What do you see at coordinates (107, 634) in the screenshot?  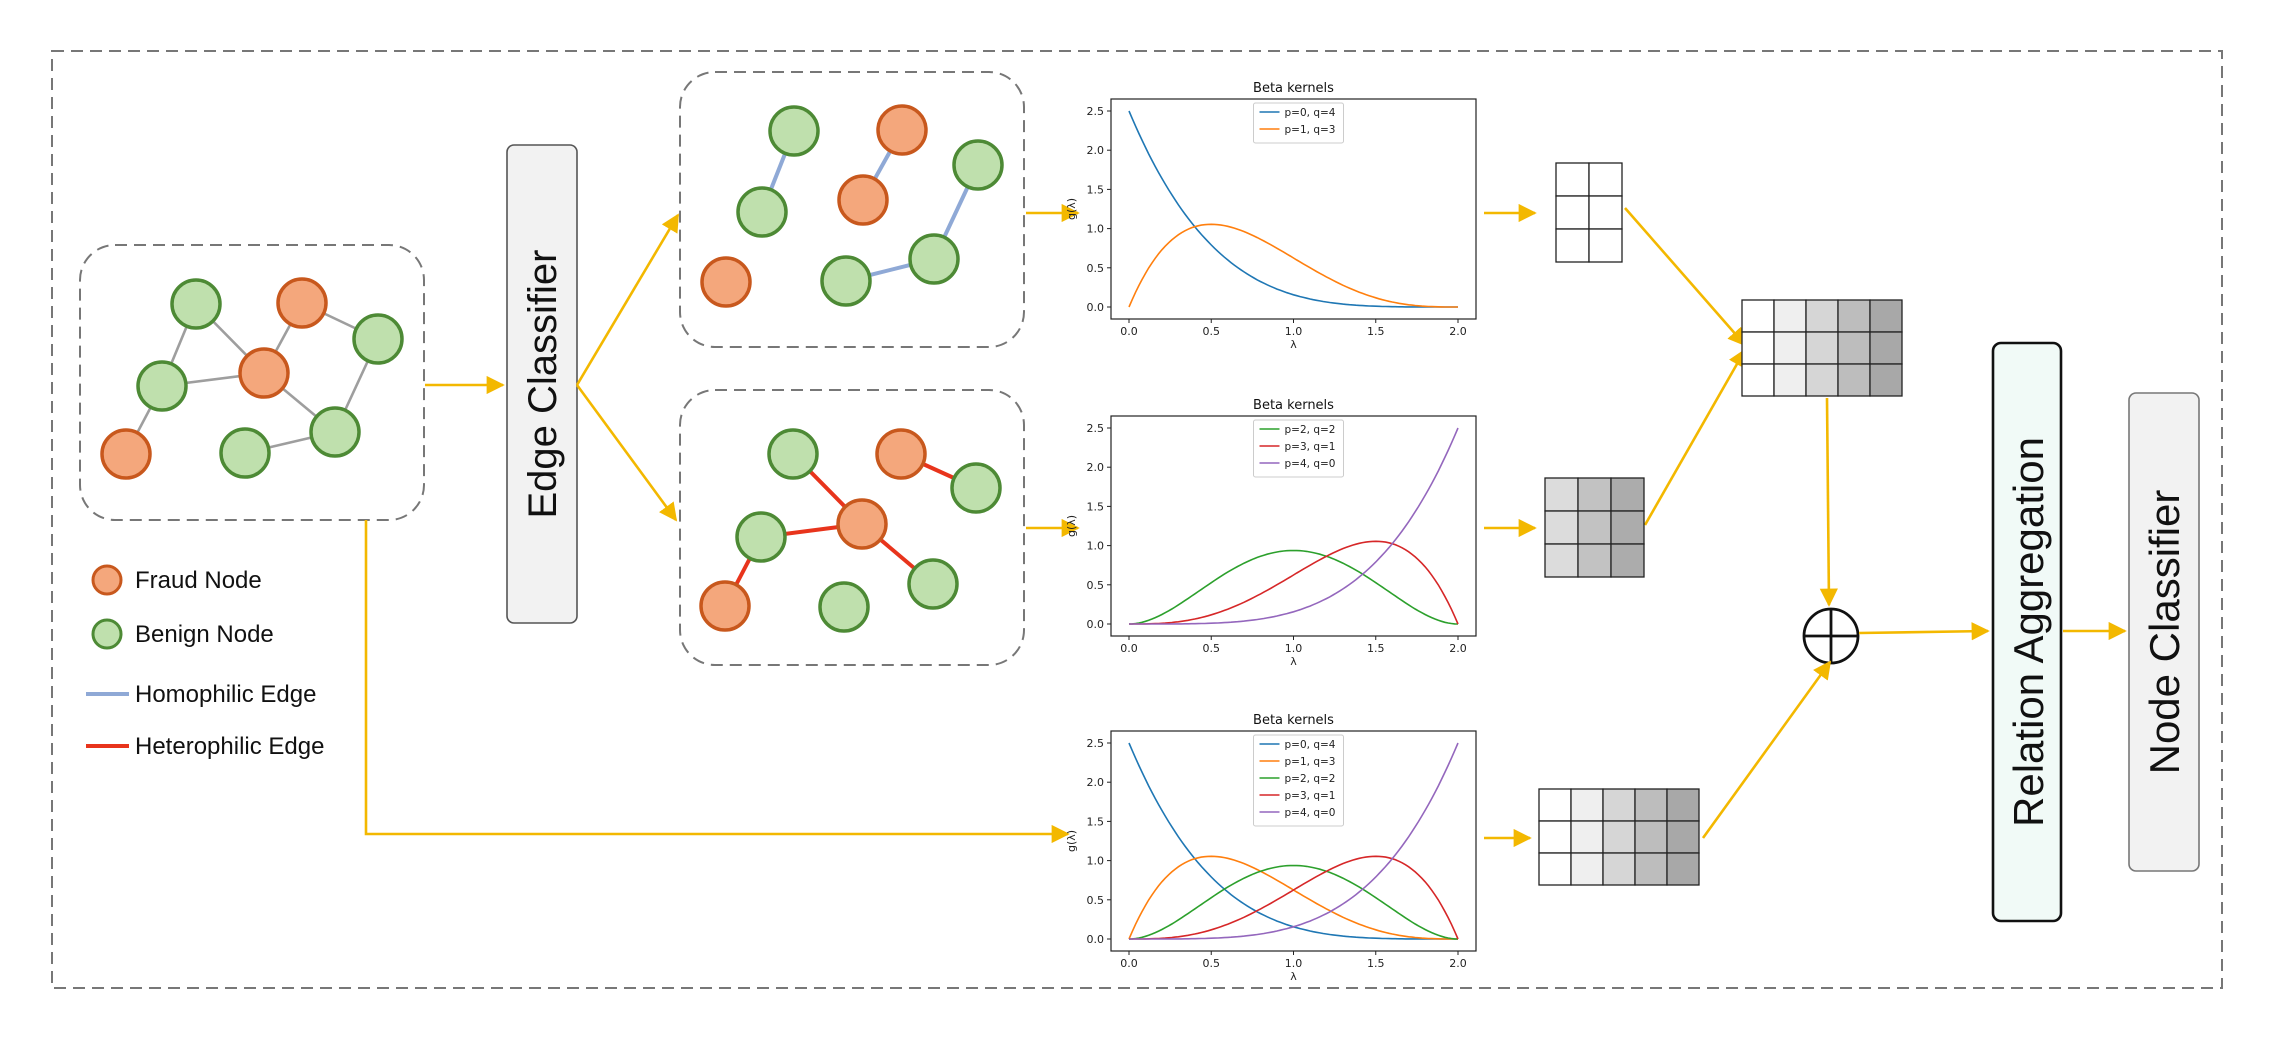 I see `legend-benign-marker` at bounding box center [107, 634].